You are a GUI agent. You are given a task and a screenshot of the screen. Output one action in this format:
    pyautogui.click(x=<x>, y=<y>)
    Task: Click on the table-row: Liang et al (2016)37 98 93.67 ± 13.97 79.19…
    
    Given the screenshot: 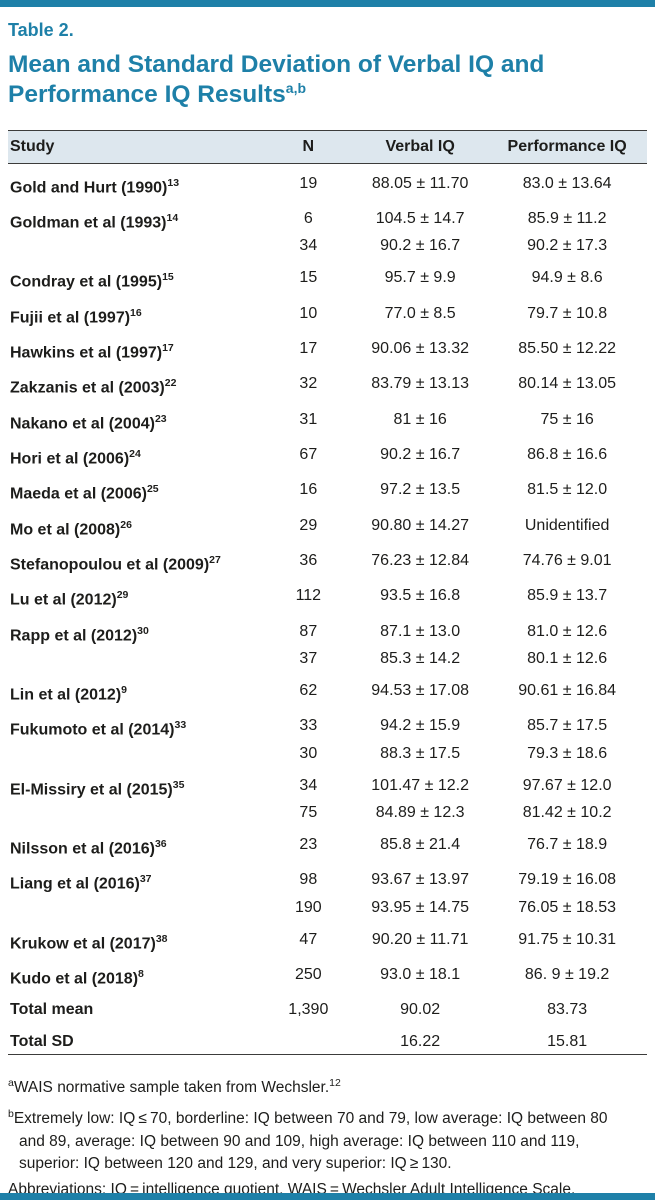 What is the action you would take?
    pyautogui.click(x=327, y=877)
    